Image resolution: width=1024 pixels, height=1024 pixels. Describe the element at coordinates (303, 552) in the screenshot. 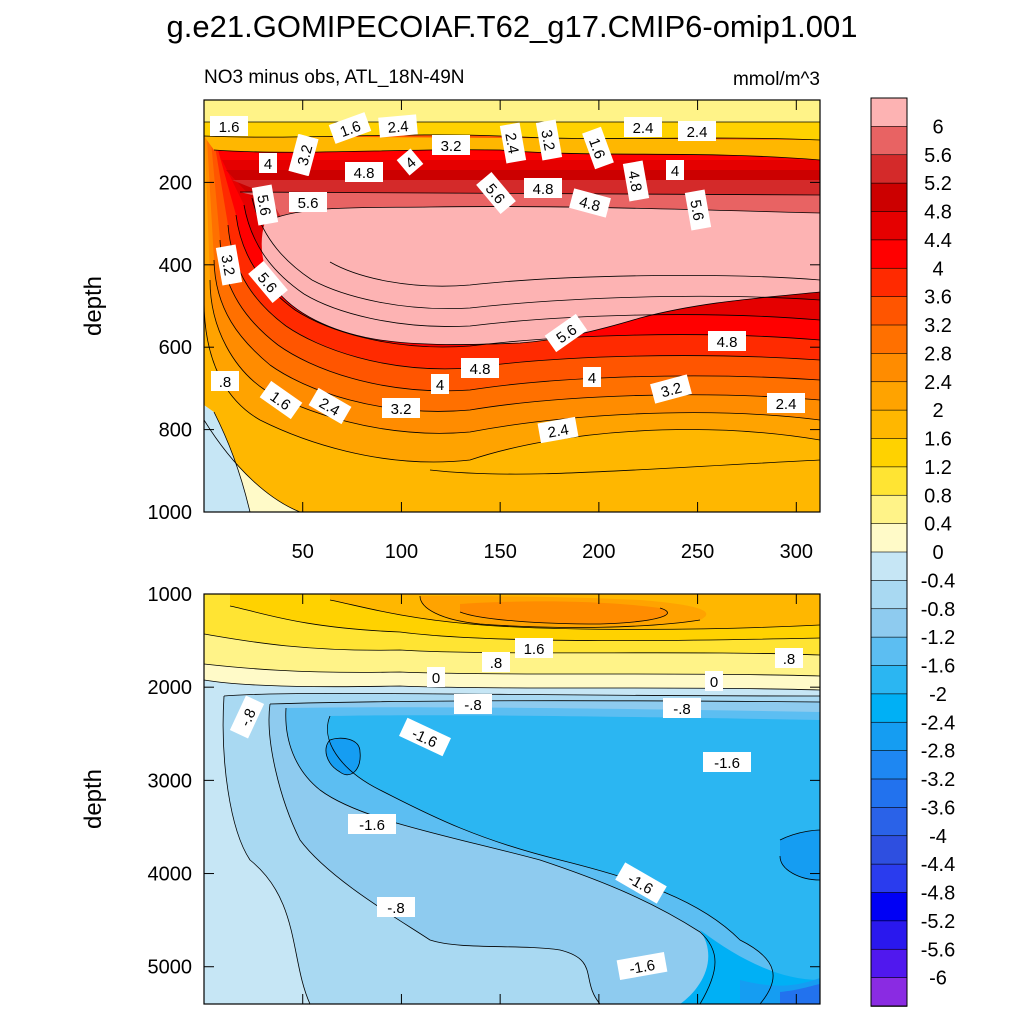

I see `xtick-label: 50` at that location.